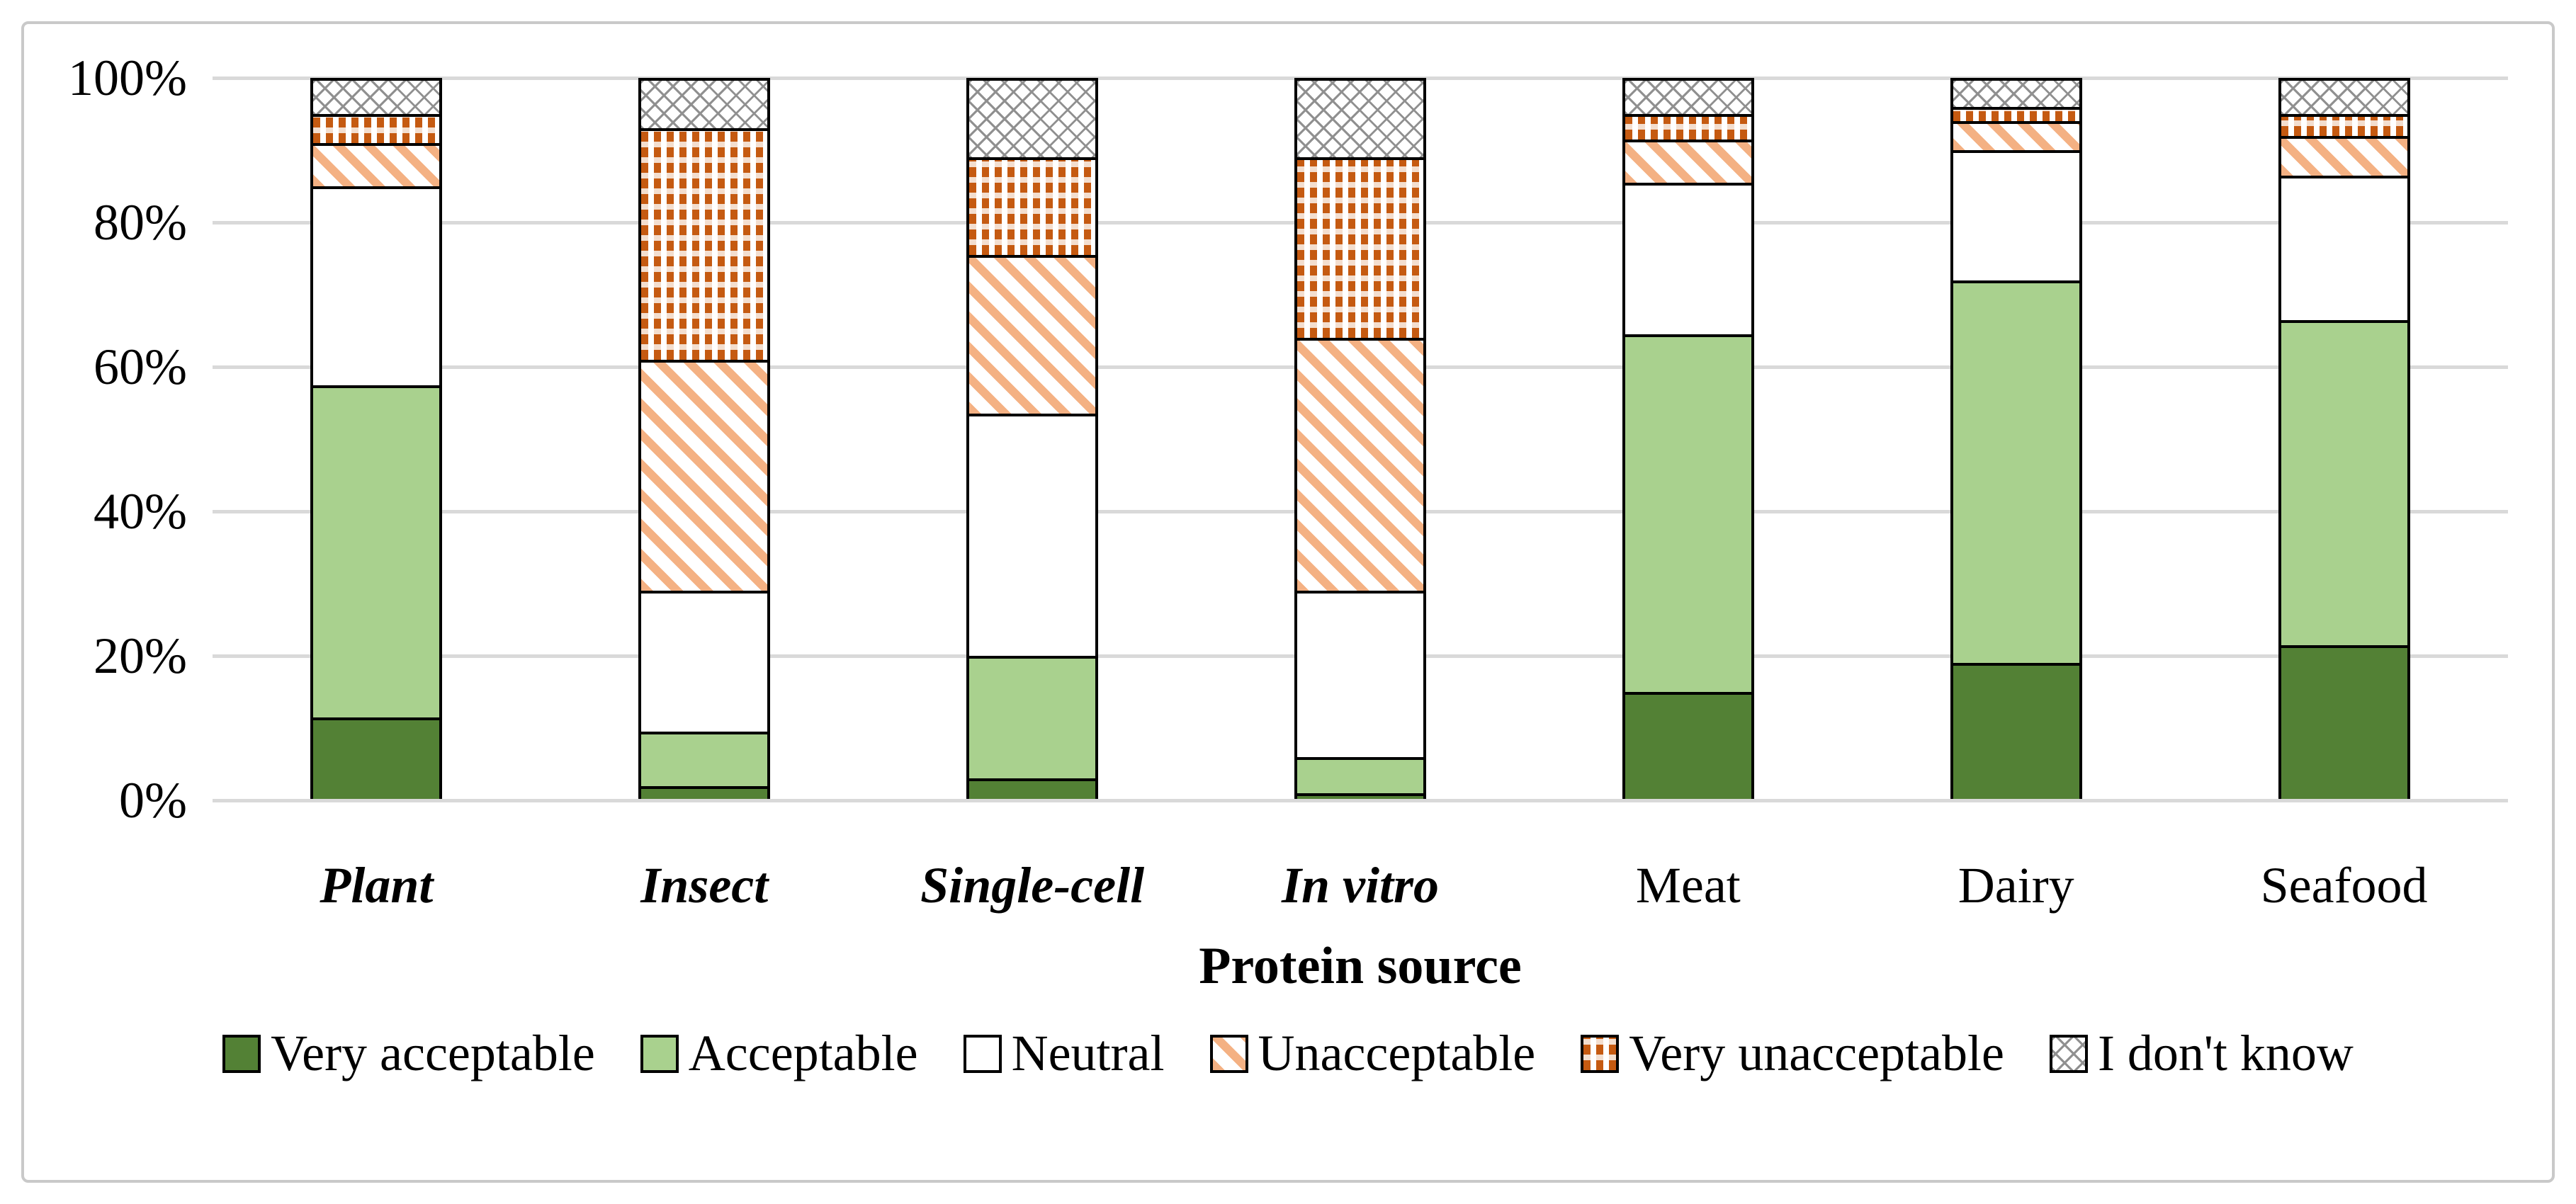 The height and width of the screenshot is (1204, 2576). What do you see at coordinates (1816, 1053) in the screenshot?
I see `legend-label: Very unacceptable` at bounding box center [1816, 1053].